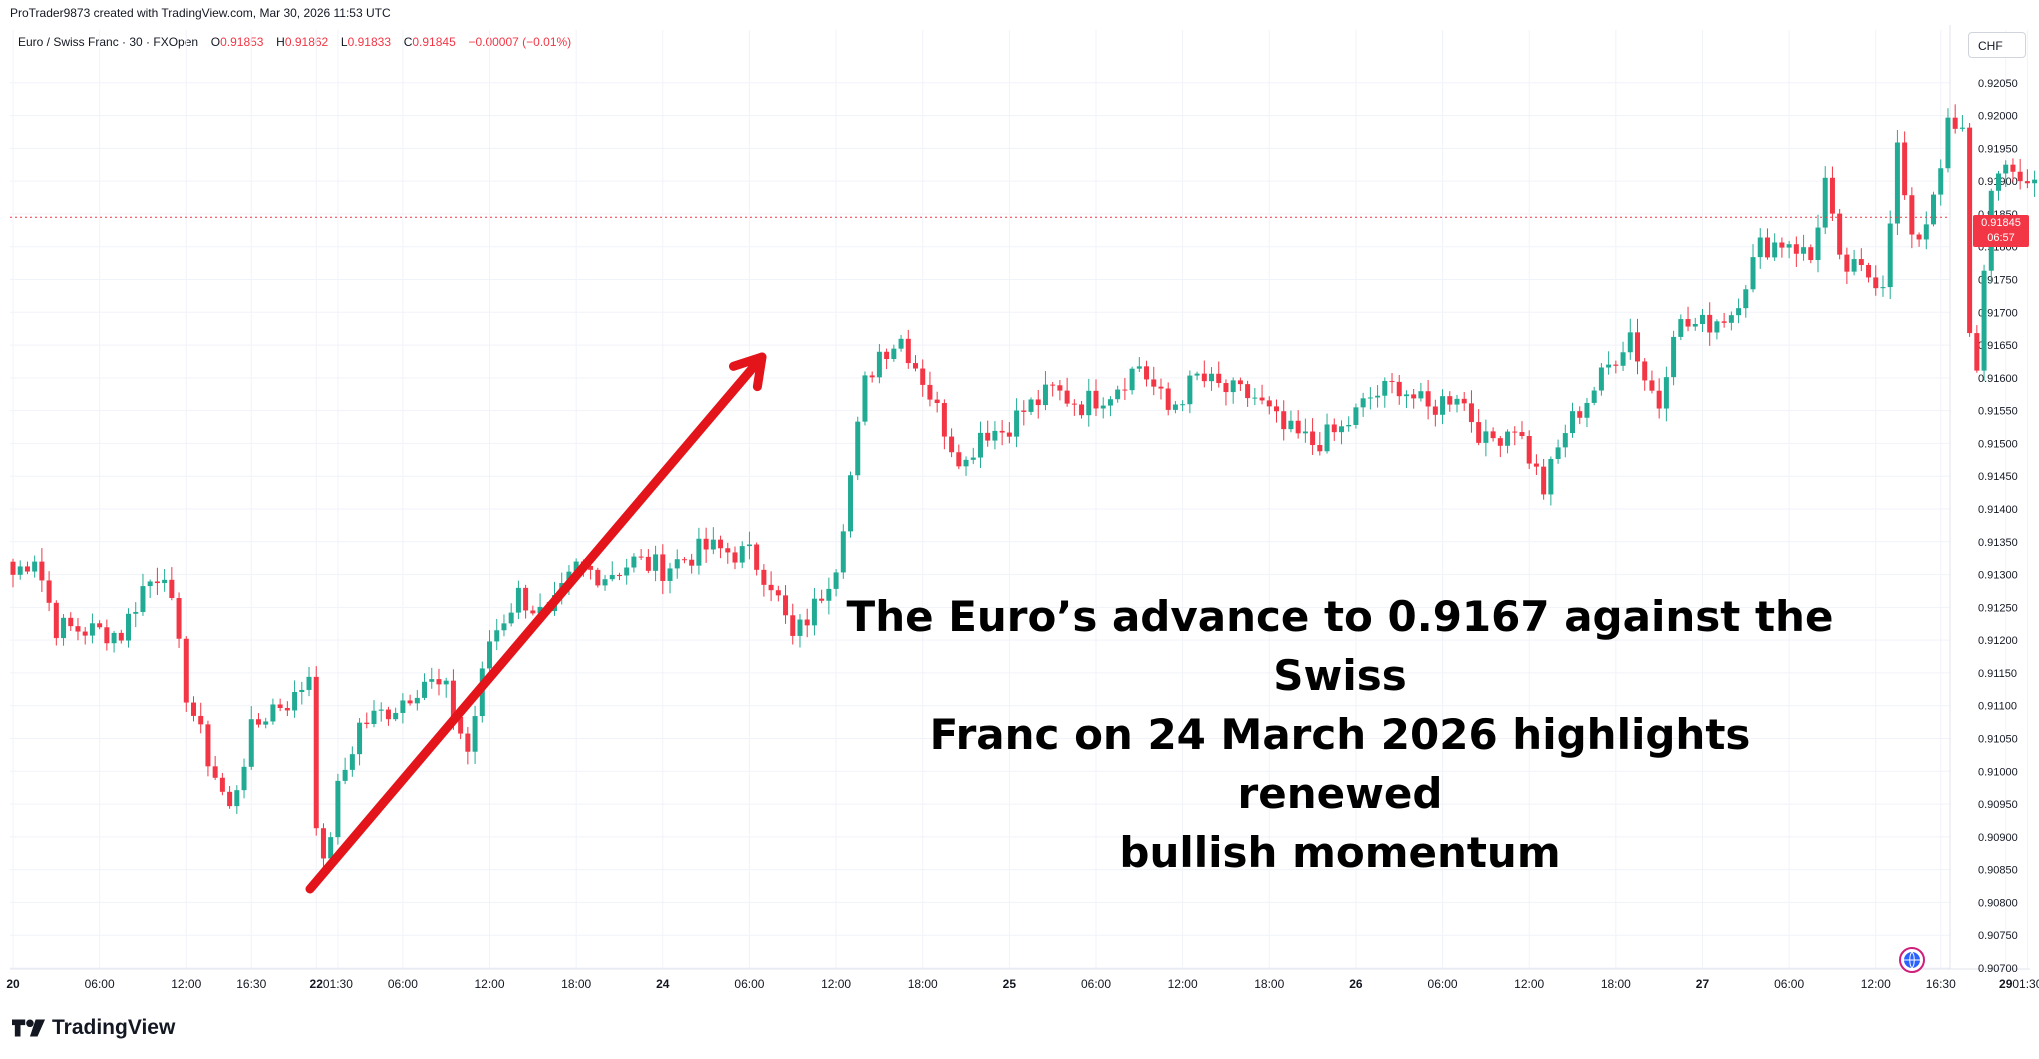  I want to click on ohlc-close-value: 0.91845, so click(434, 42).